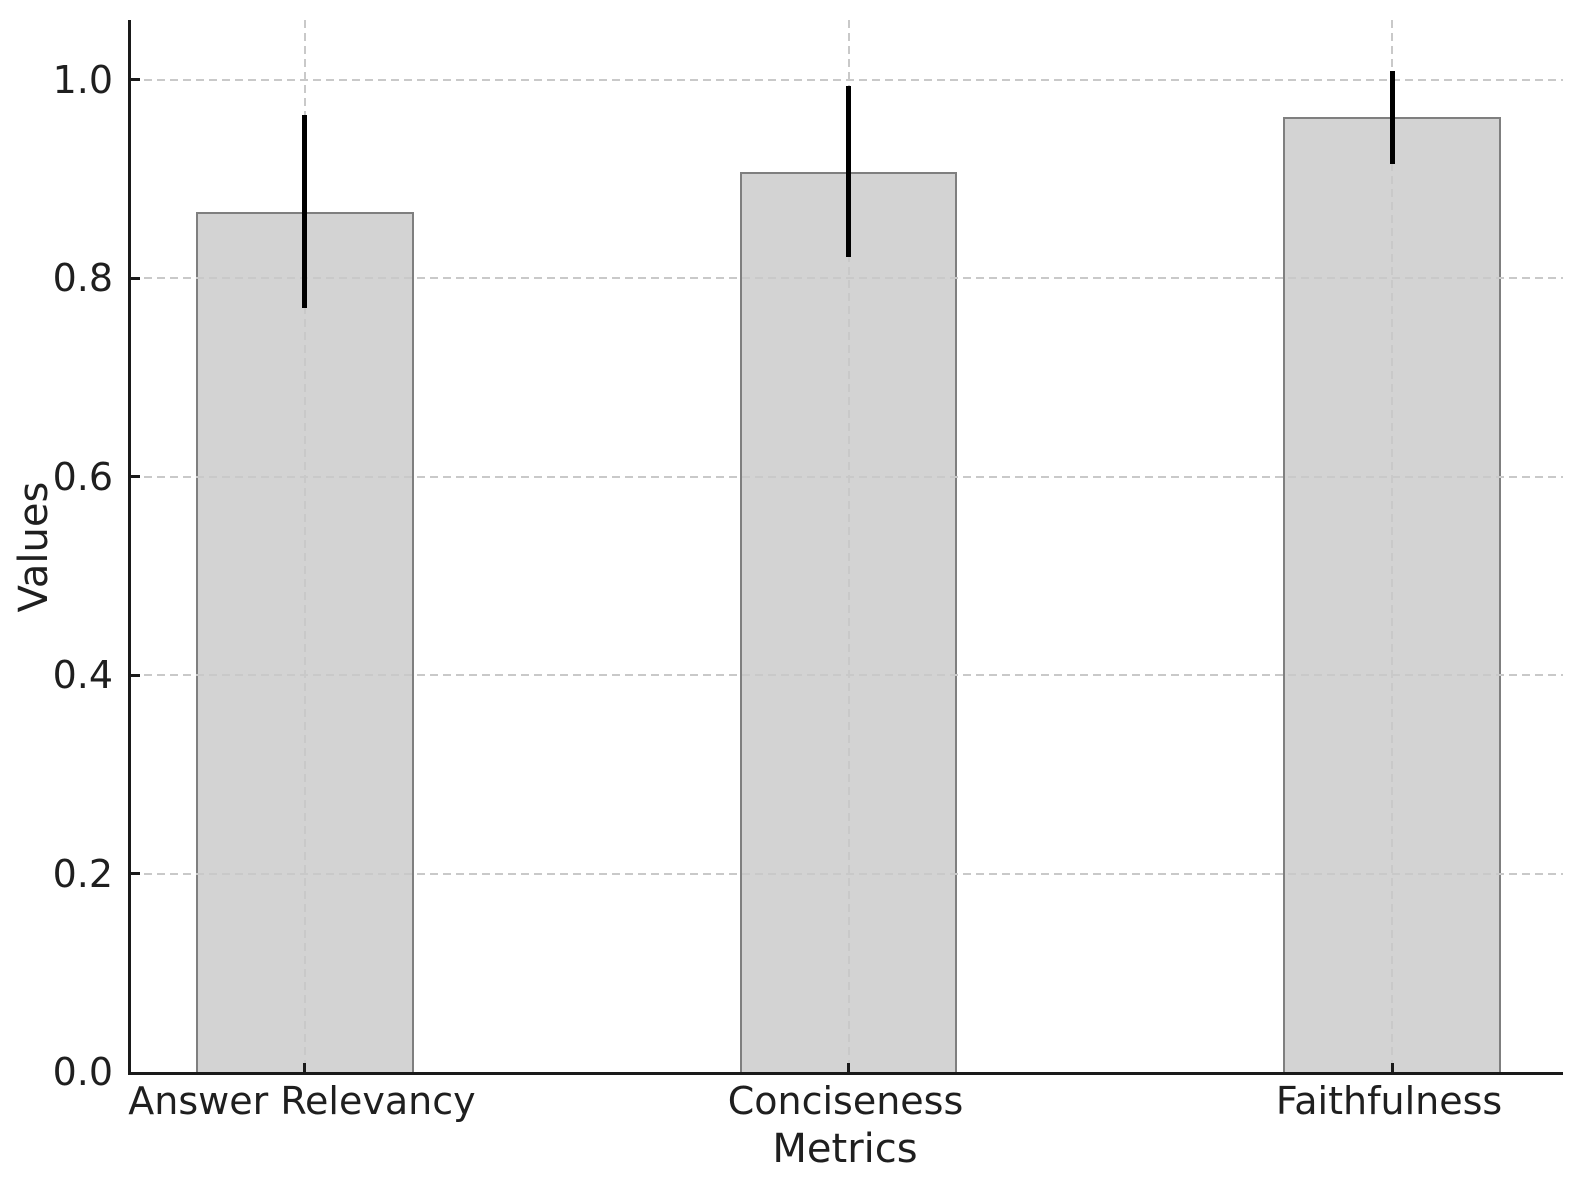 Image resolution: width=1580 pixels, height=1180 pixels. Describe the element at coordinates (82, 79) in the screenshot. I see `y-tick-label: 1.0` at that location.